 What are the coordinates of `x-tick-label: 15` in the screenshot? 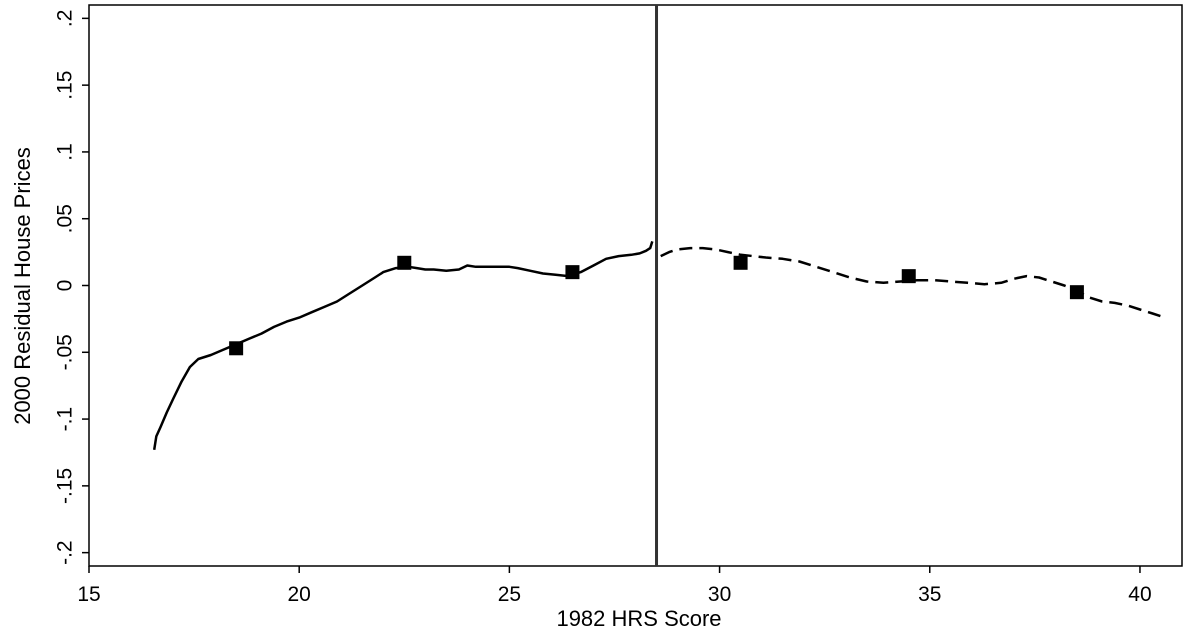 It's located at (88, 594).